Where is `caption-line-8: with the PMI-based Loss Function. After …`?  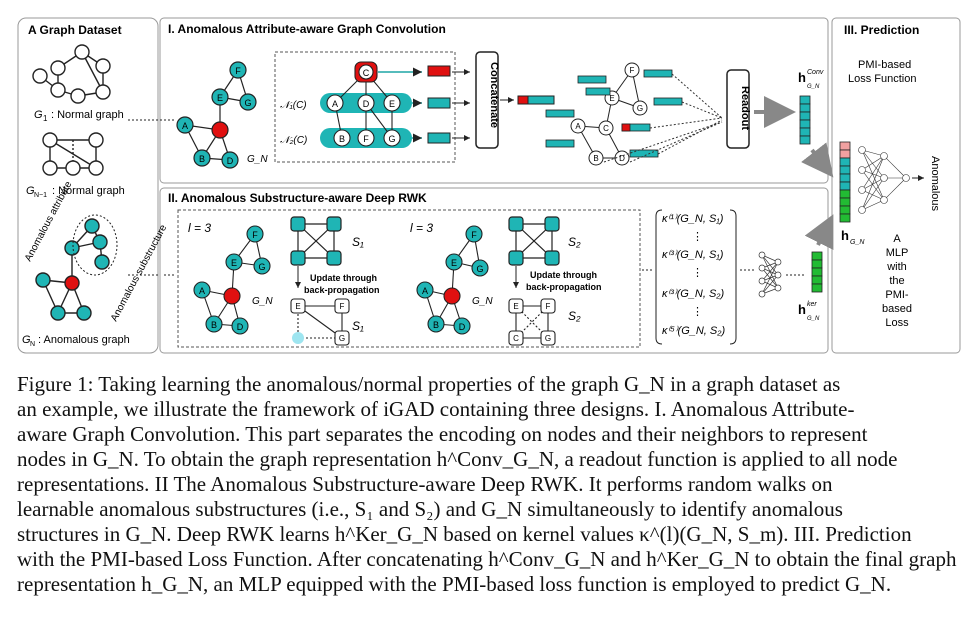
caption-line-8: with the PMI-based Loss Function. After … is located at coordinates (487, 559).